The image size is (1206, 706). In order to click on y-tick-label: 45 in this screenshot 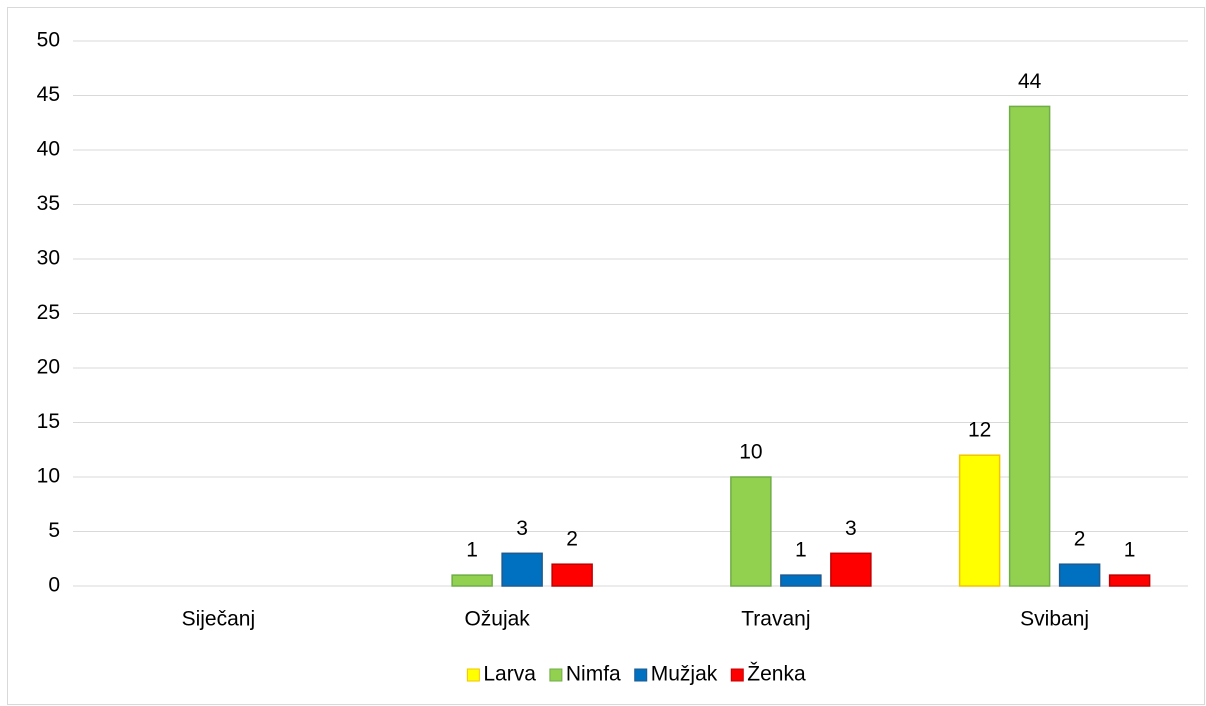, I will do `click(48, 94)`.